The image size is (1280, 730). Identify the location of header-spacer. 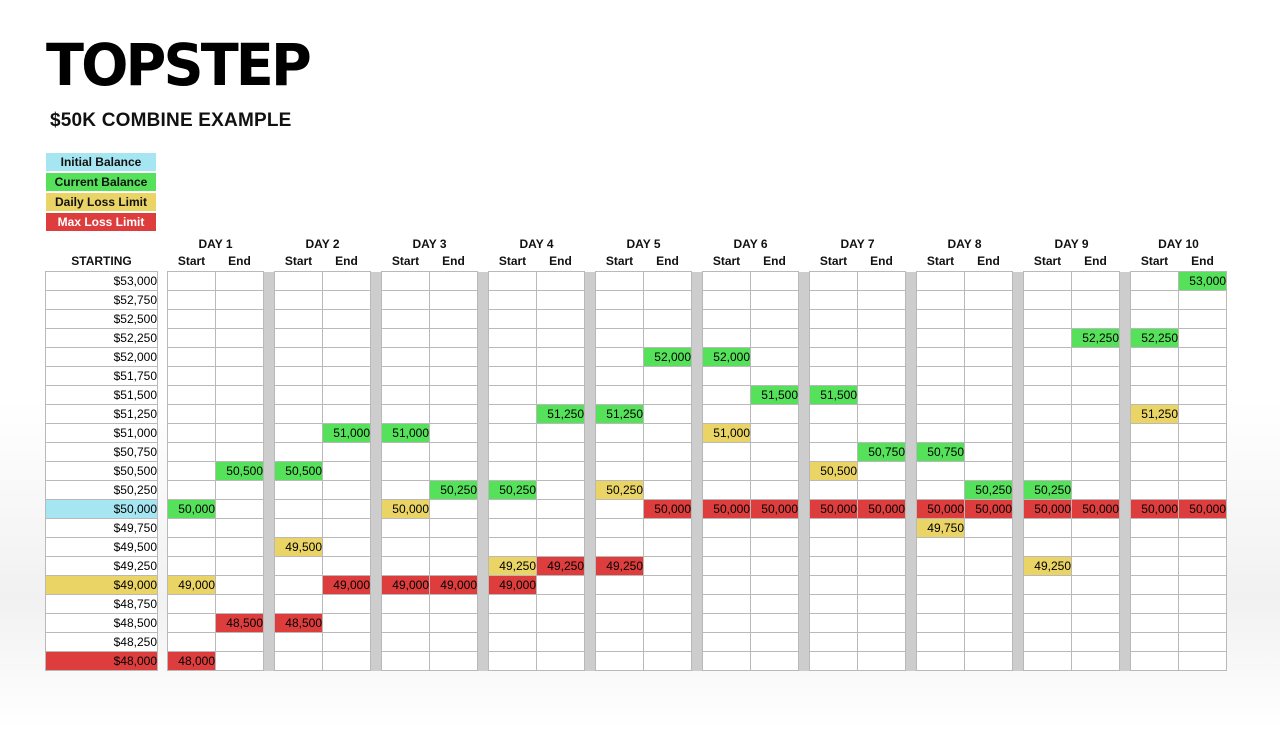
(102, 241).